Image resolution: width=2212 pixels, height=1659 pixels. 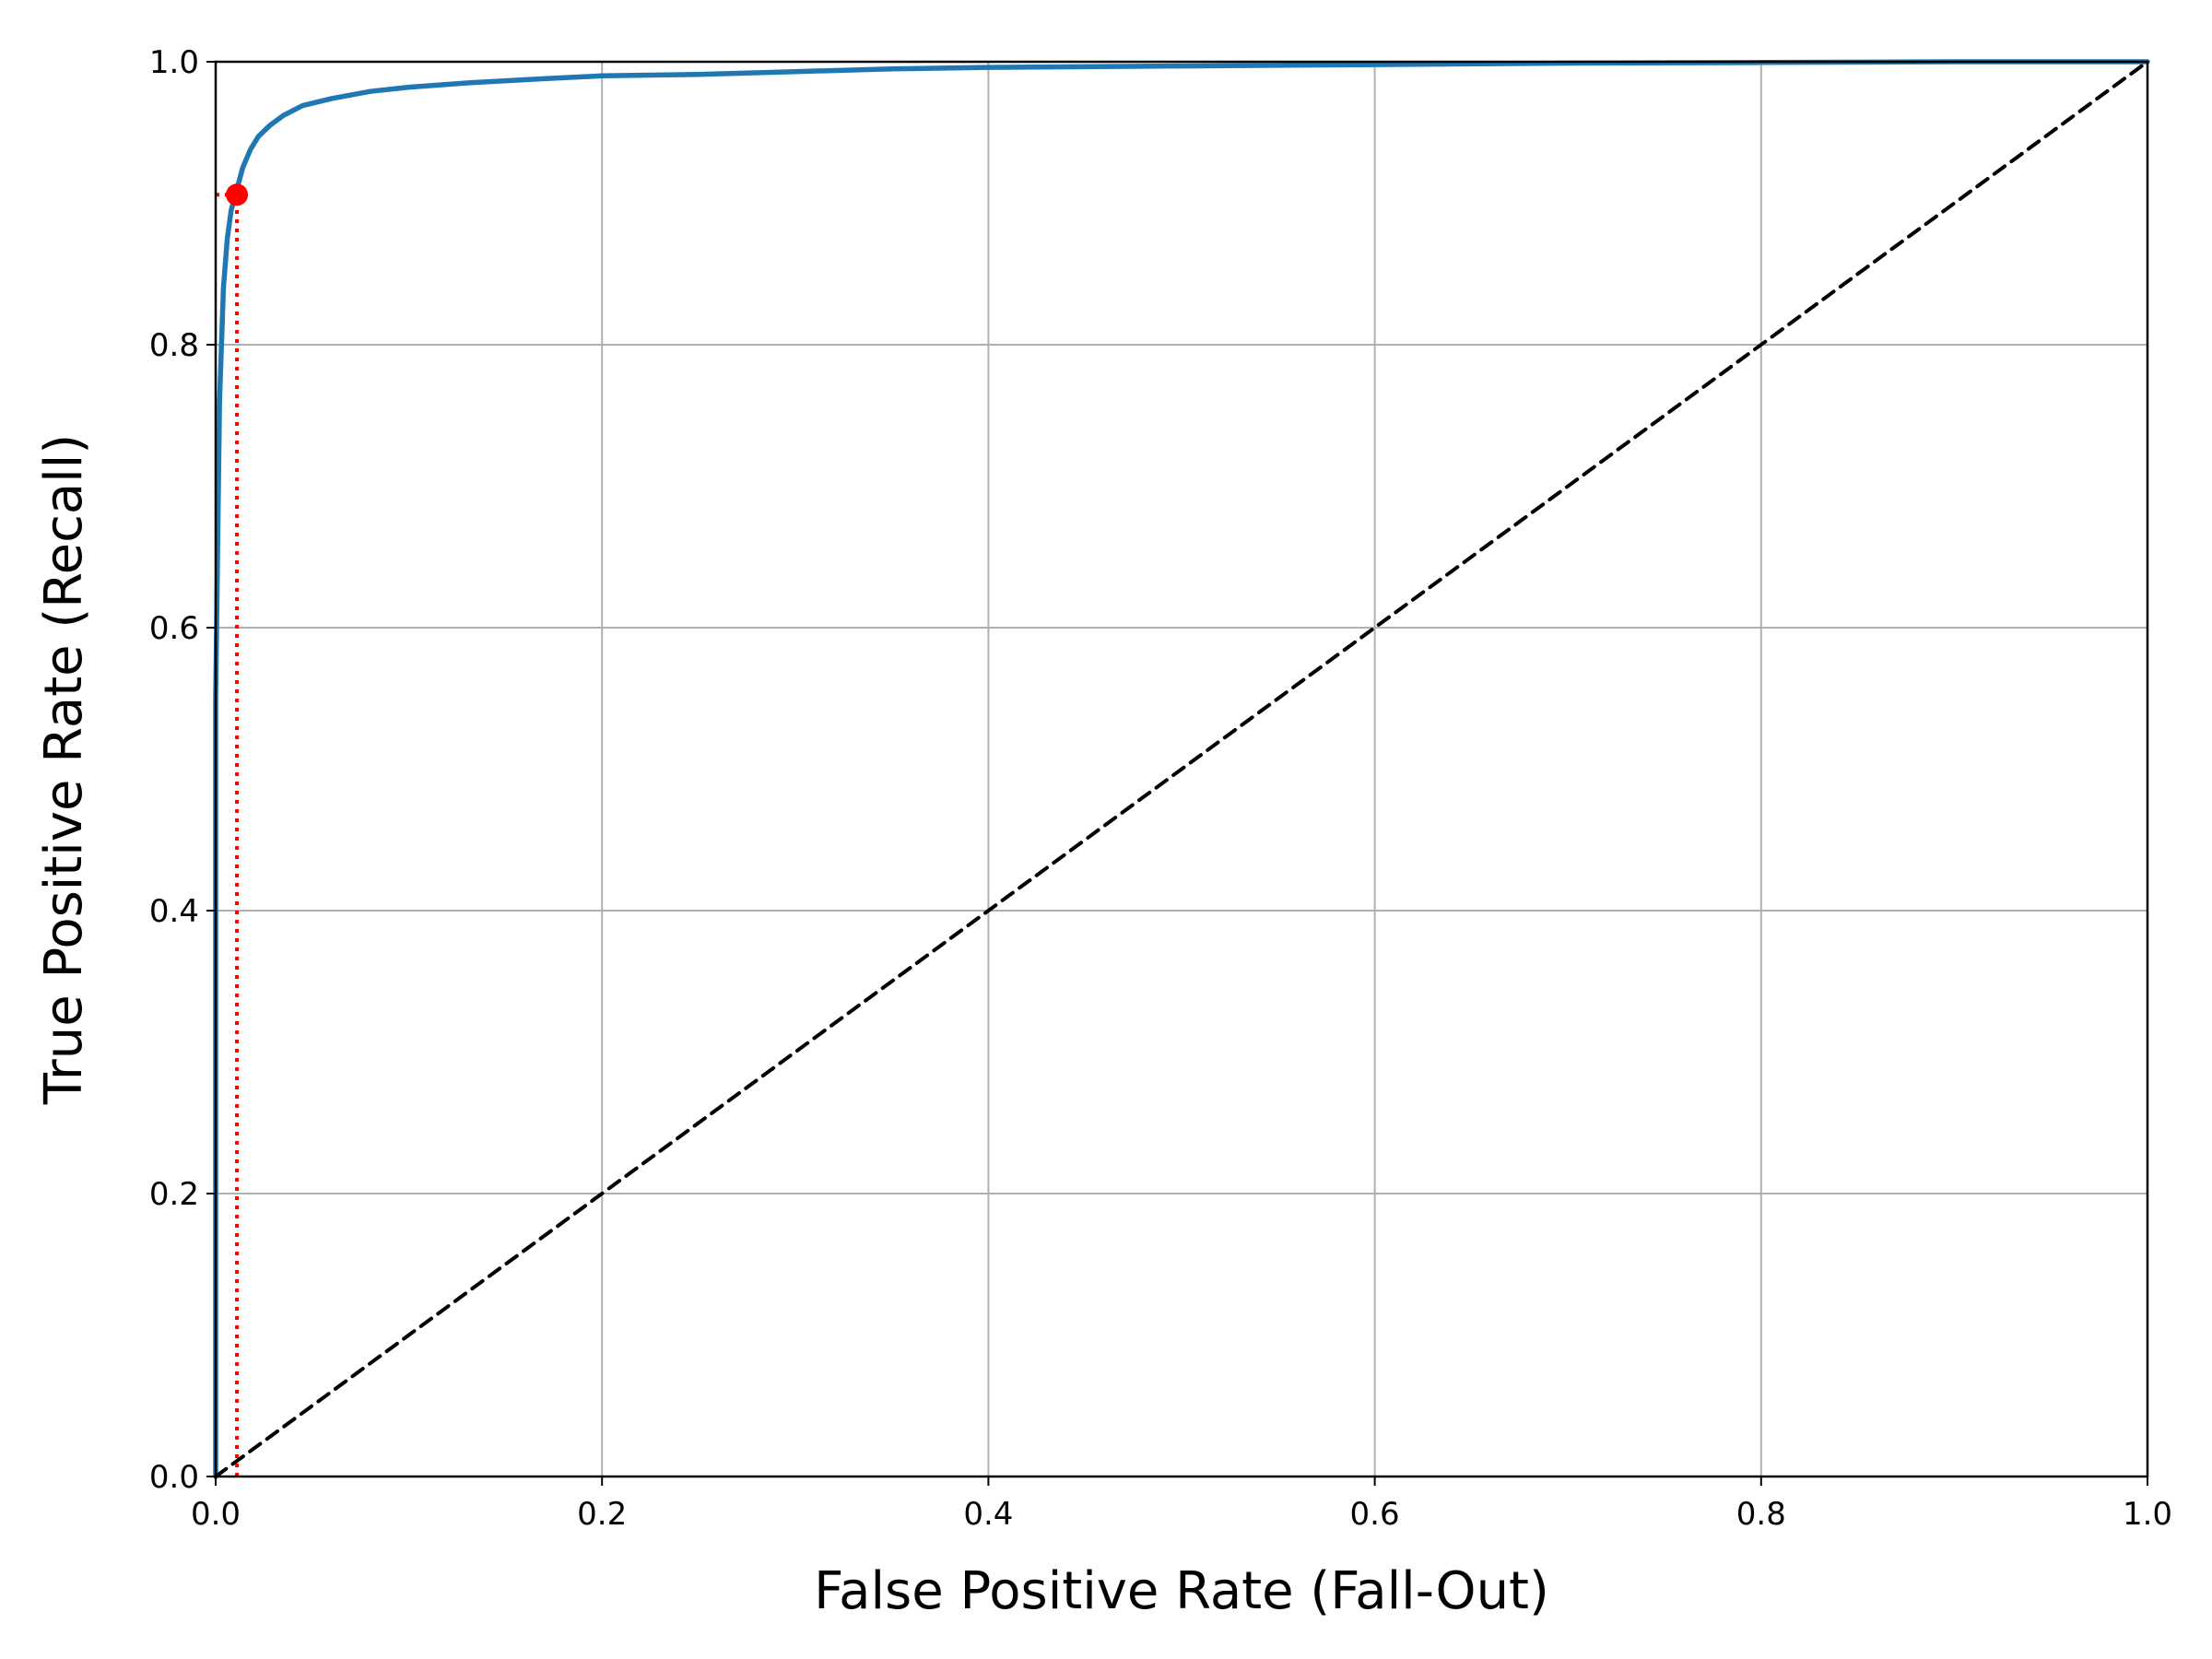 What do you see at coordinates (216, 1514) in the screenshot?
I see `x-tick-label: 0.0` at bounding box center [216, 1514].